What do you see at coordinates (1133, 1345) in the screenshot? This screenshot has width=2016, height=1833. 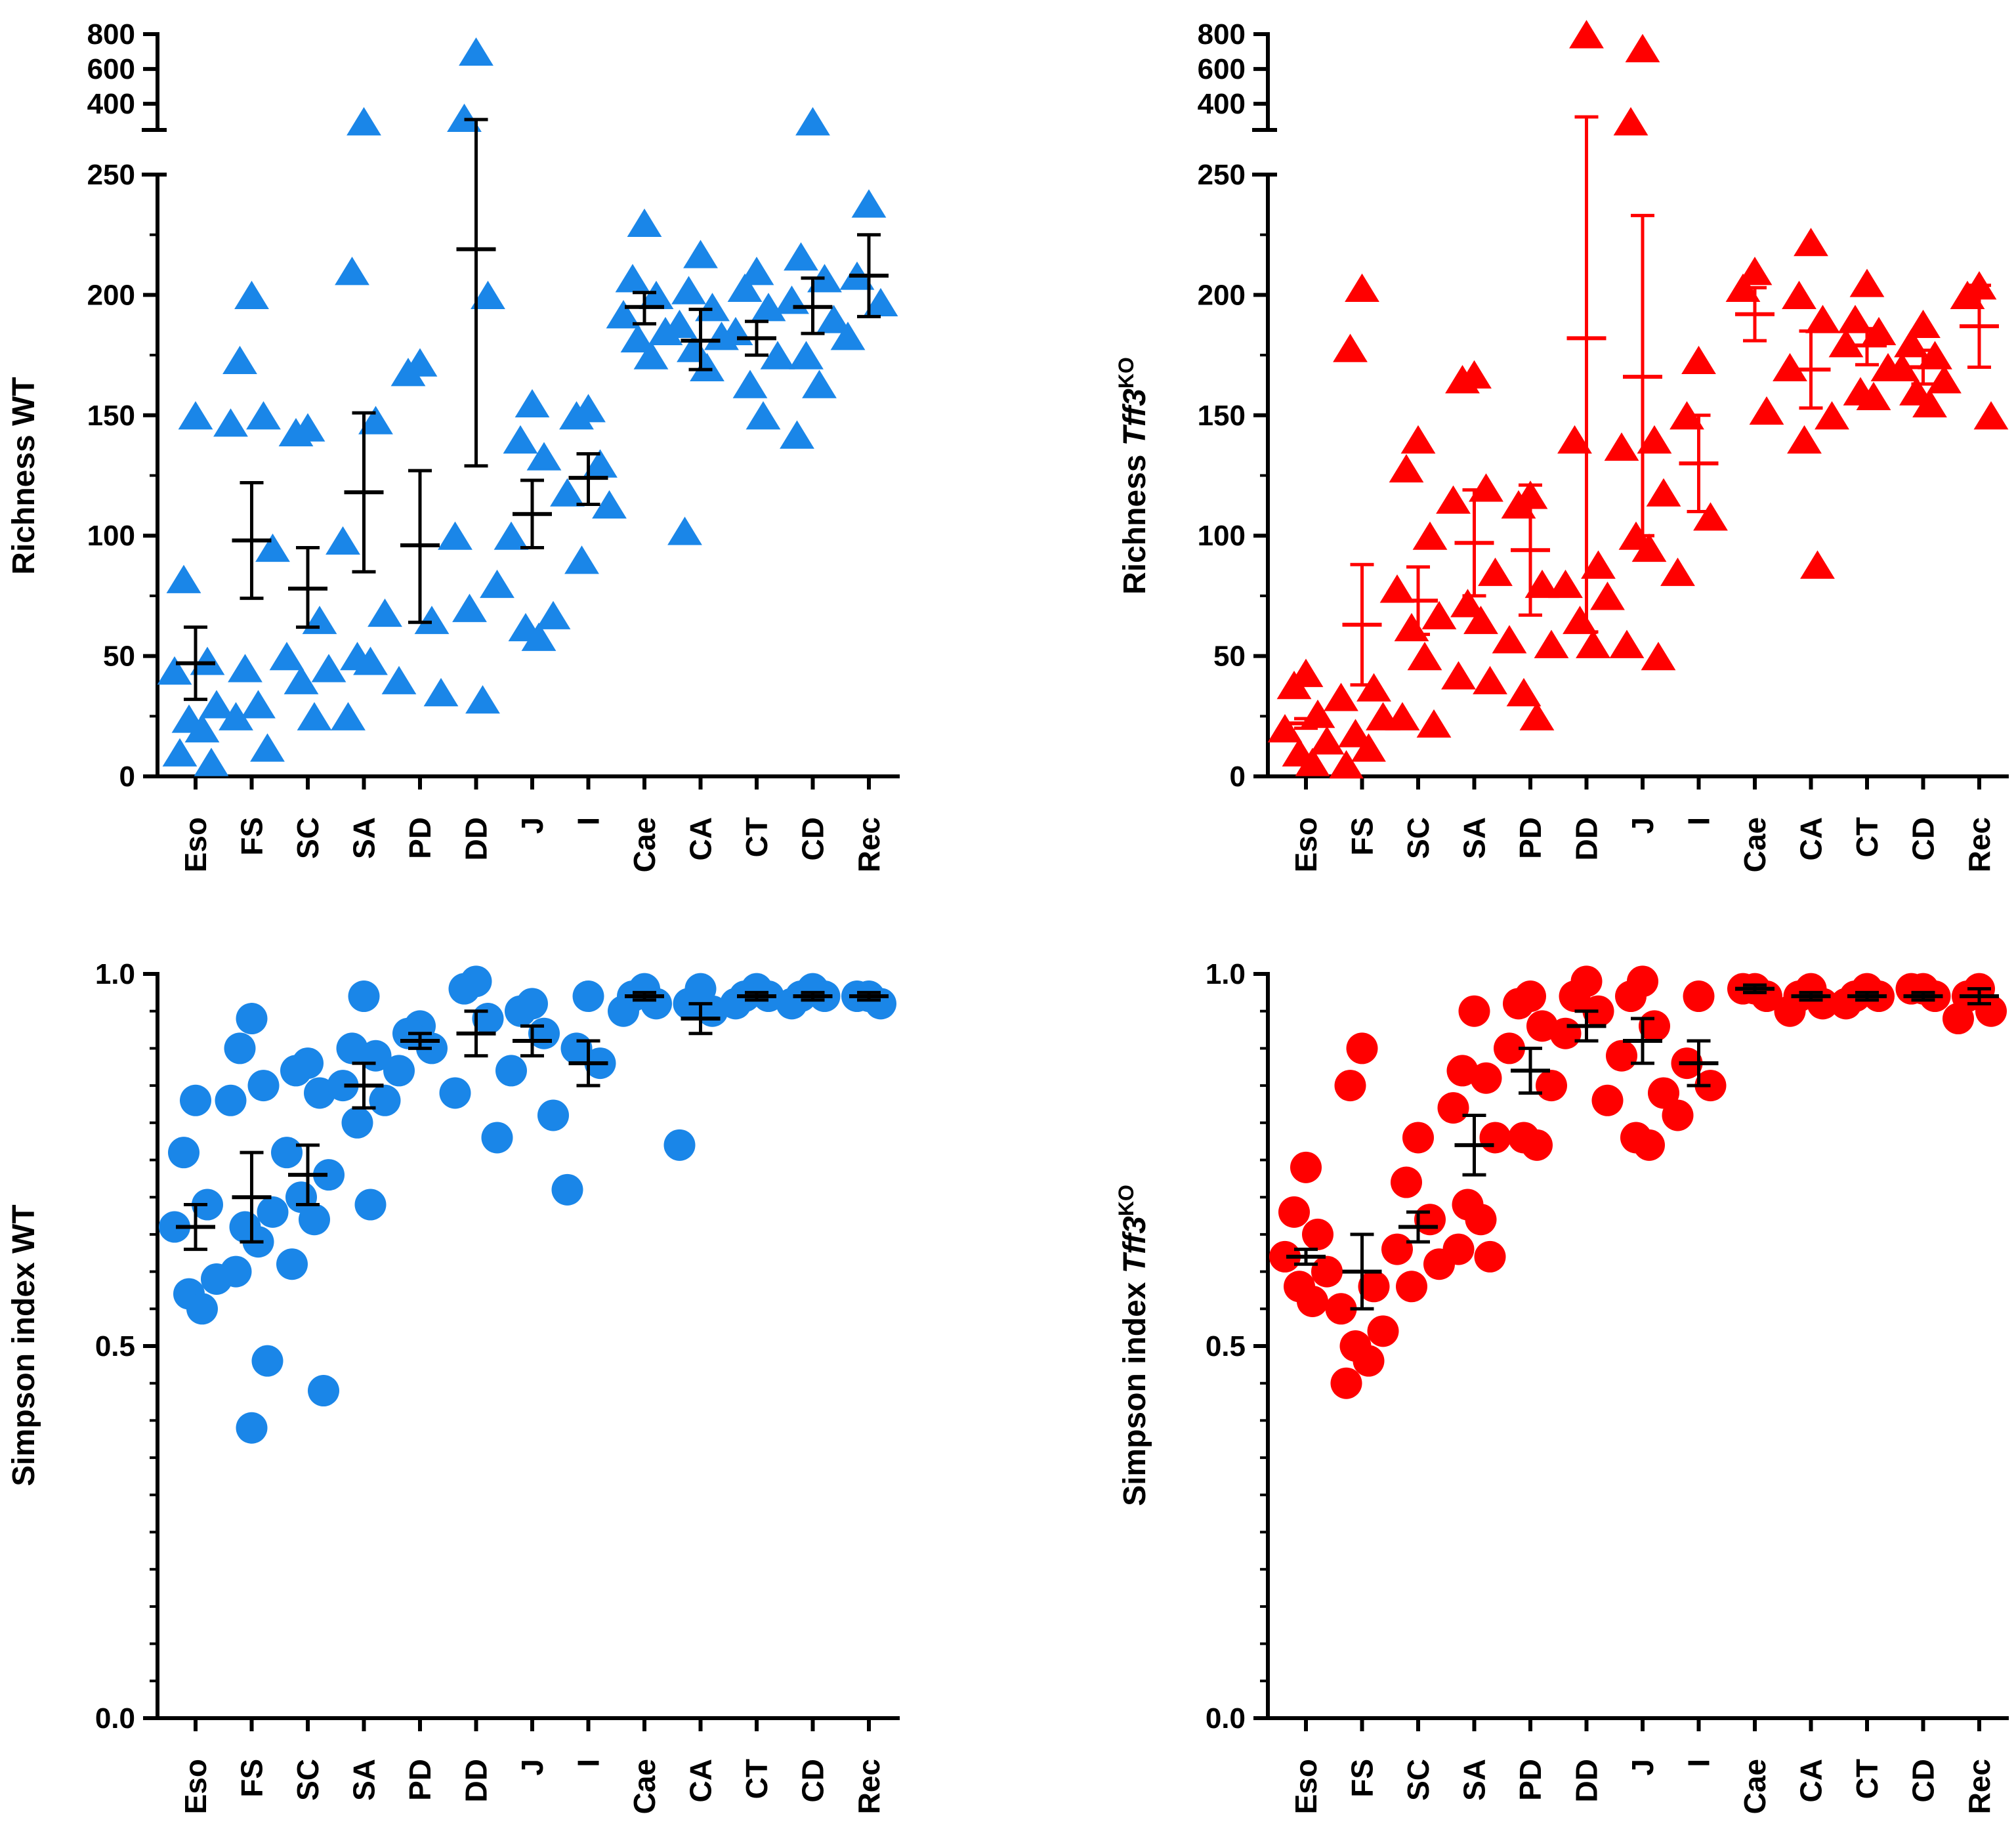 I see `y-axis-title: Simpson index Tff3KO` at bounding box center [1133, 1345].